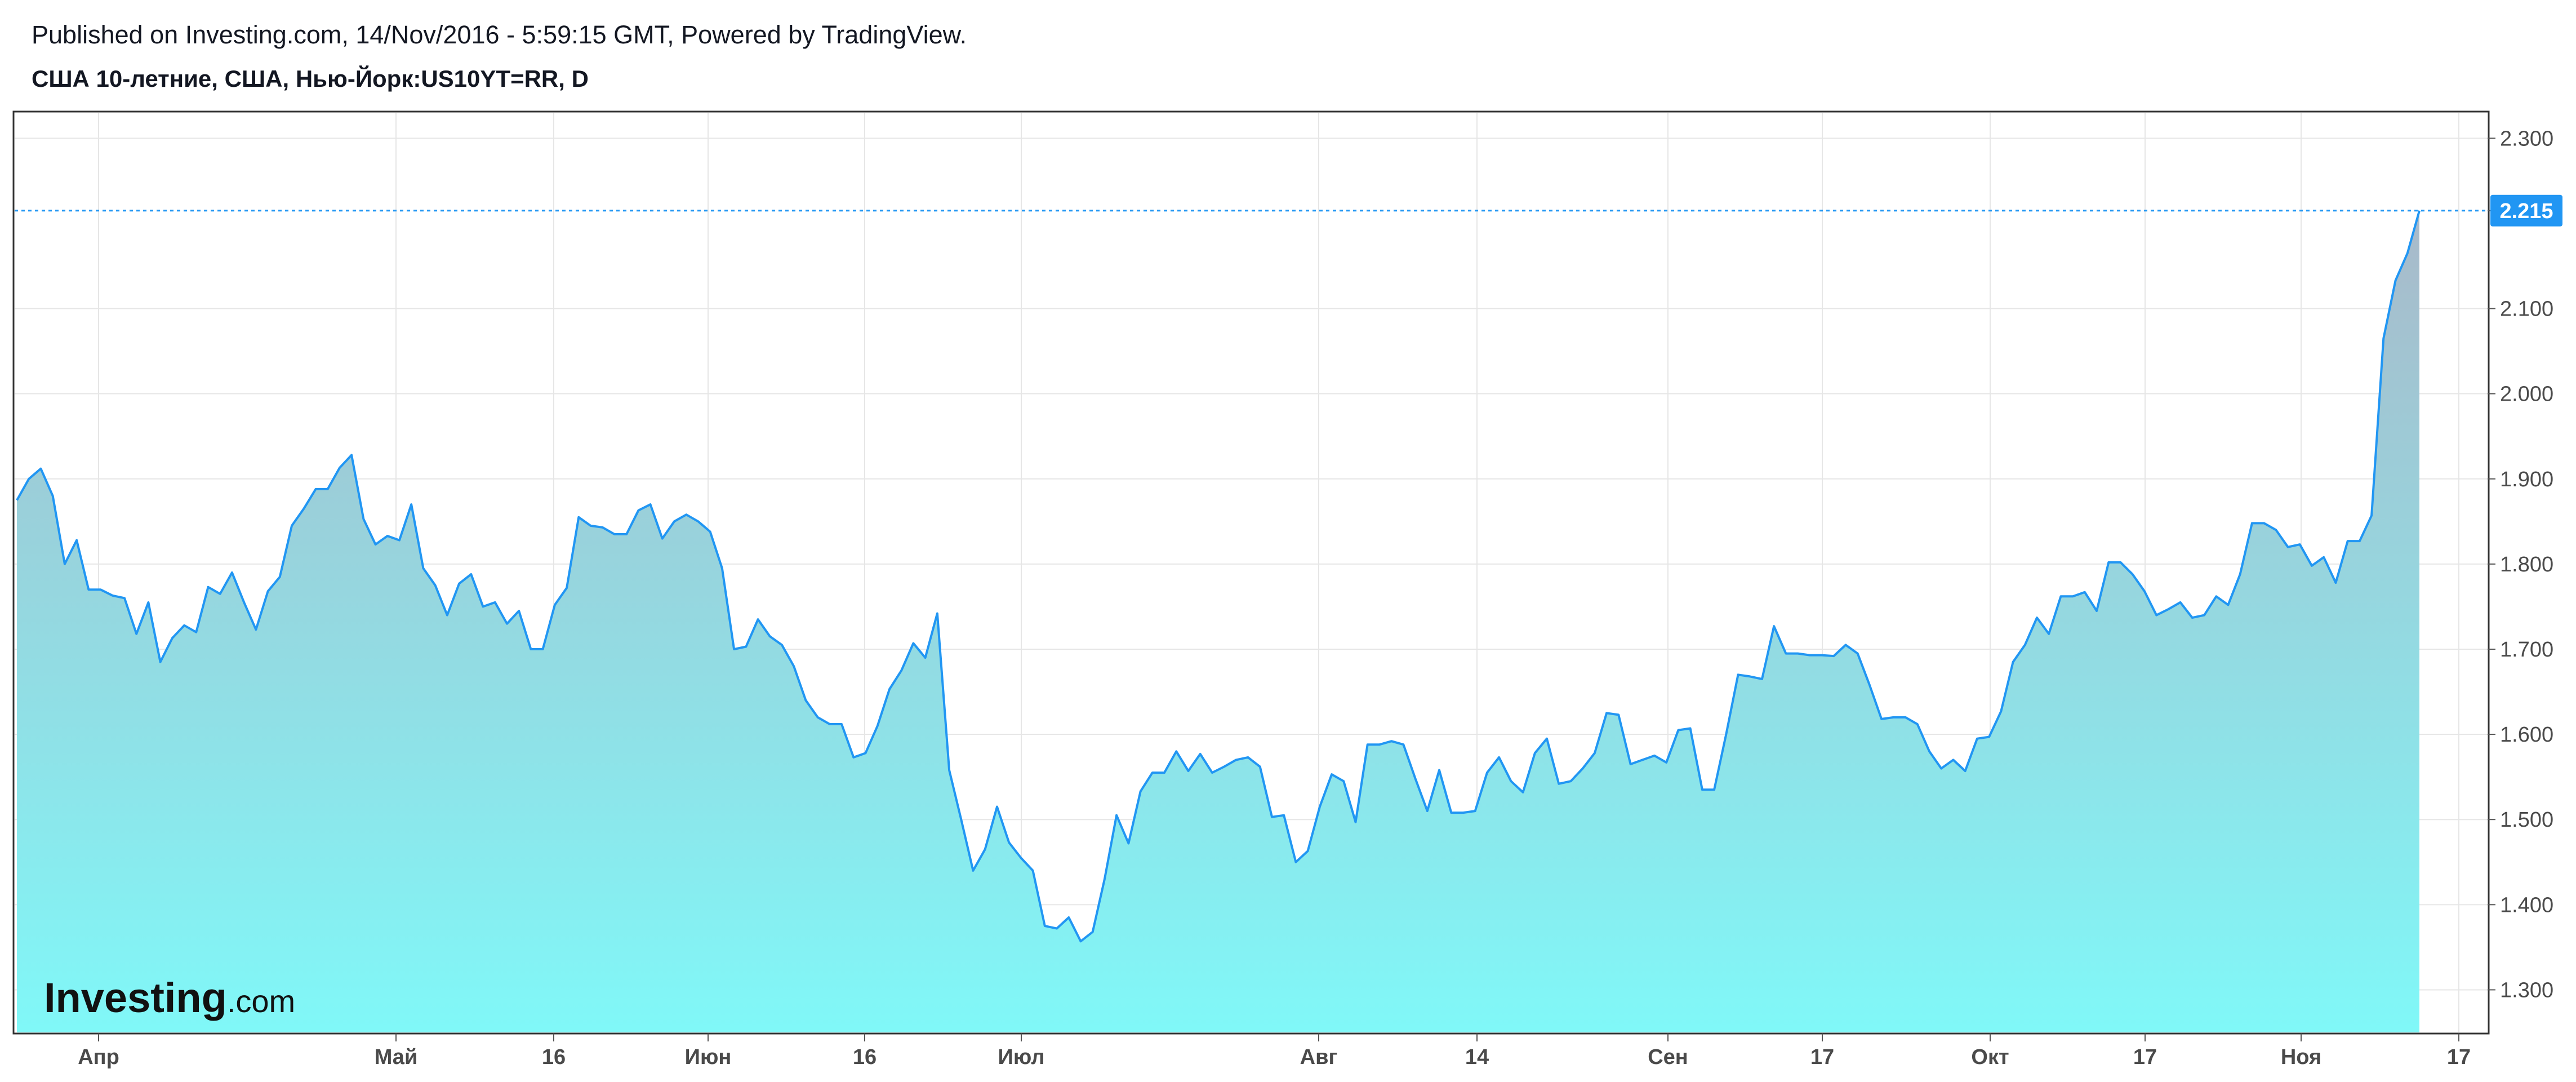 This screenshot has width=2576, height=1082. I want to click on y-tick-label: 1.600, so click(2526, 735).